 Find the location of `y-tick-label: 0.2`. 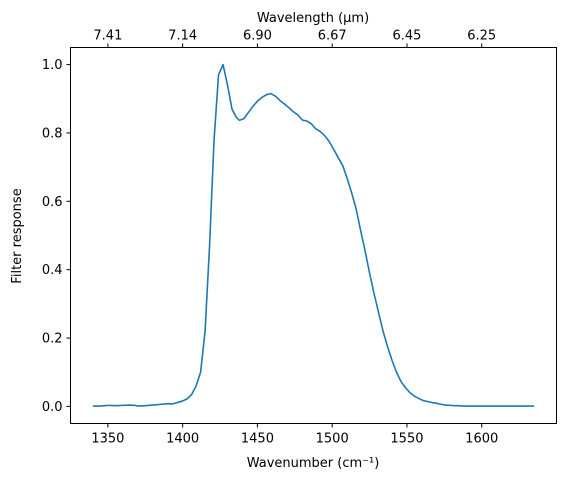

y-tick-label: 0.2 is located at coordinates (52, 339).